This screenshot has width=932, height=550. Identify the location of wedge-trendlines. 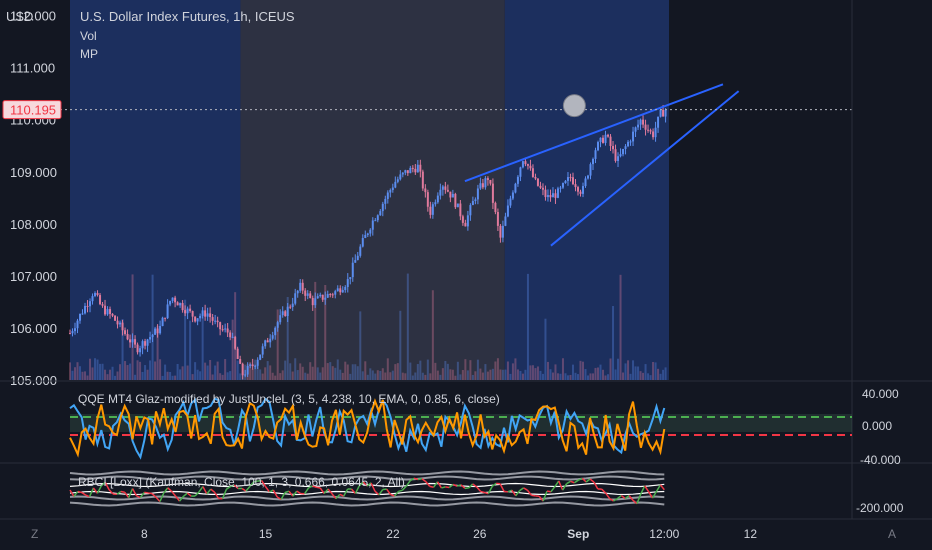
(602, 165).